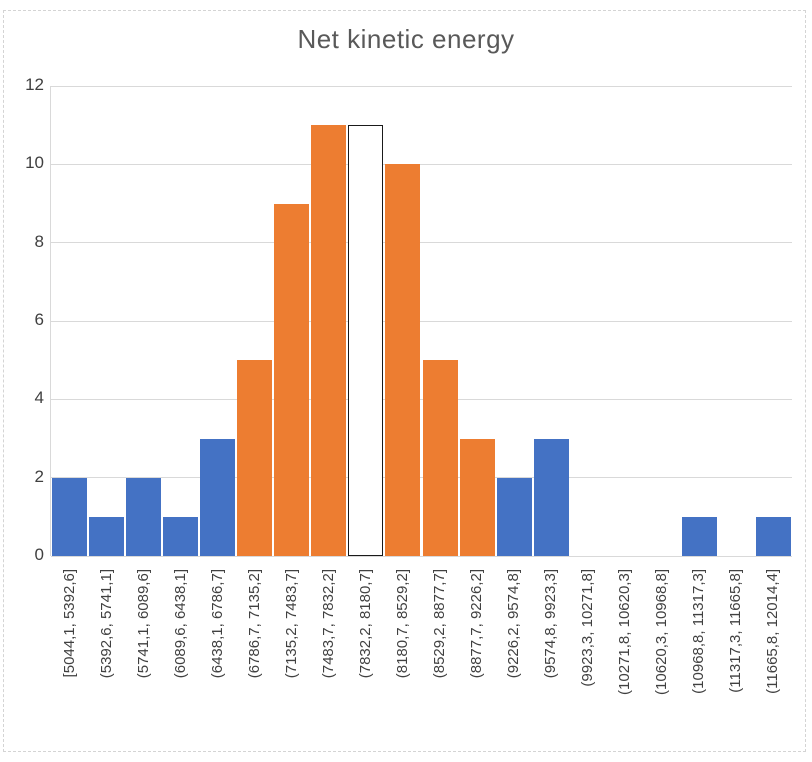  Describe the element at coordinates (39, 398) in the screenshot. I see `y-tick-label: 4` at that location.